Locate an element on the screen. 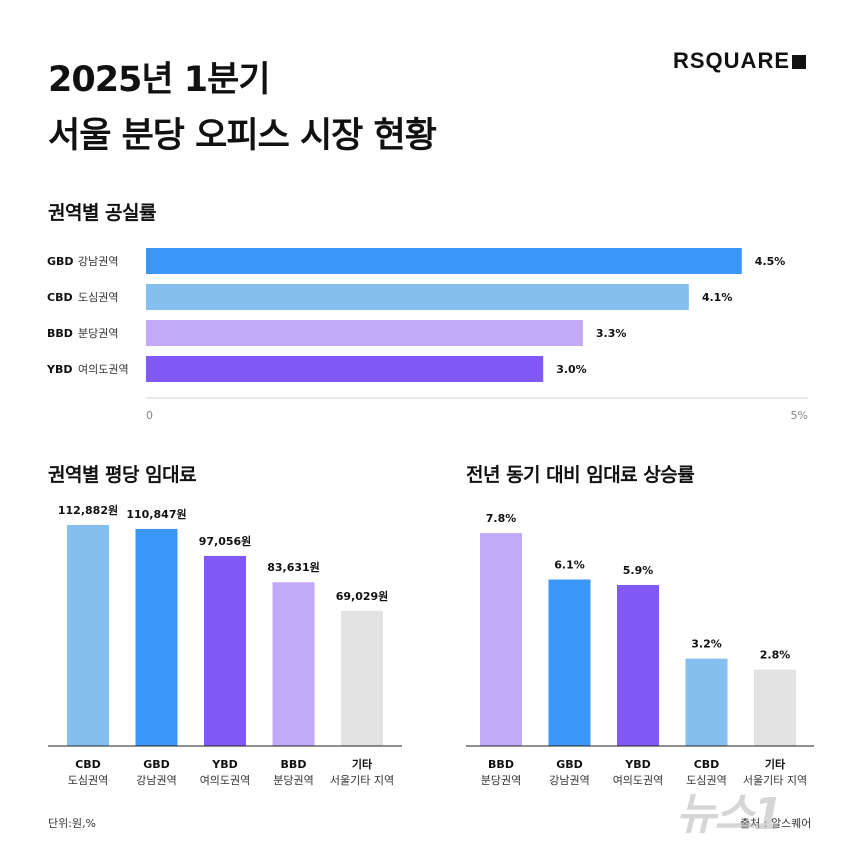 The image size is (860, 866). value-label: 110,847원 is located at coordinates (156, 514).